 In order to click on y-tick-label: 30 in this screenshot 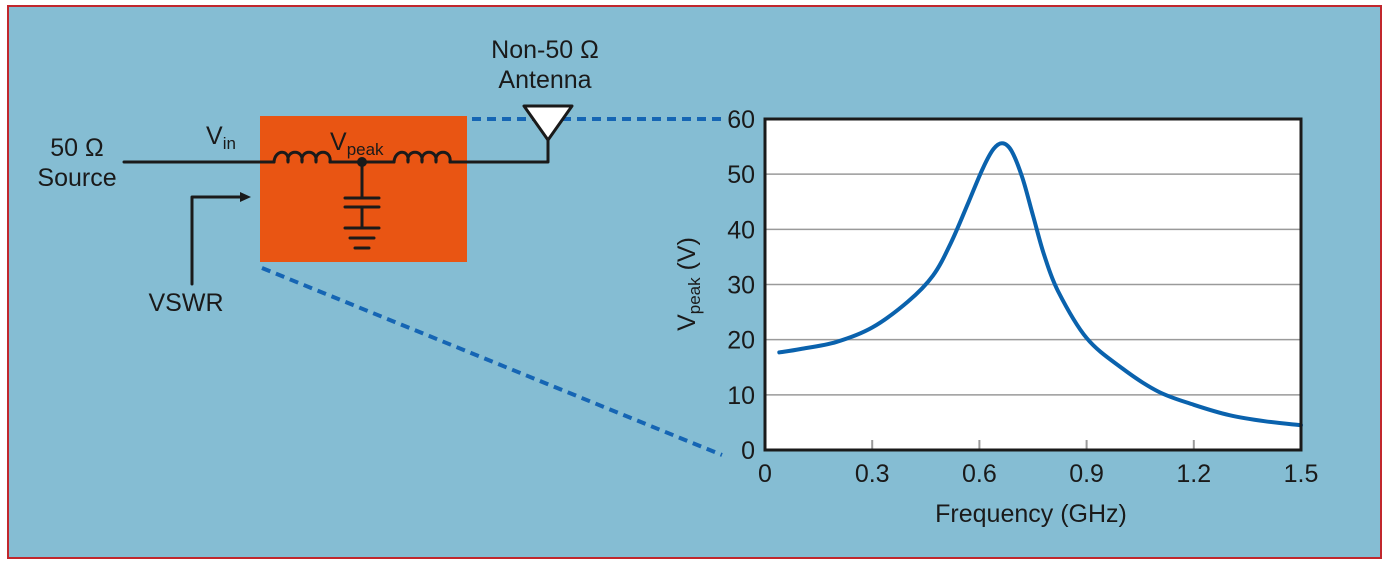, I will do `click(741, 286)`.